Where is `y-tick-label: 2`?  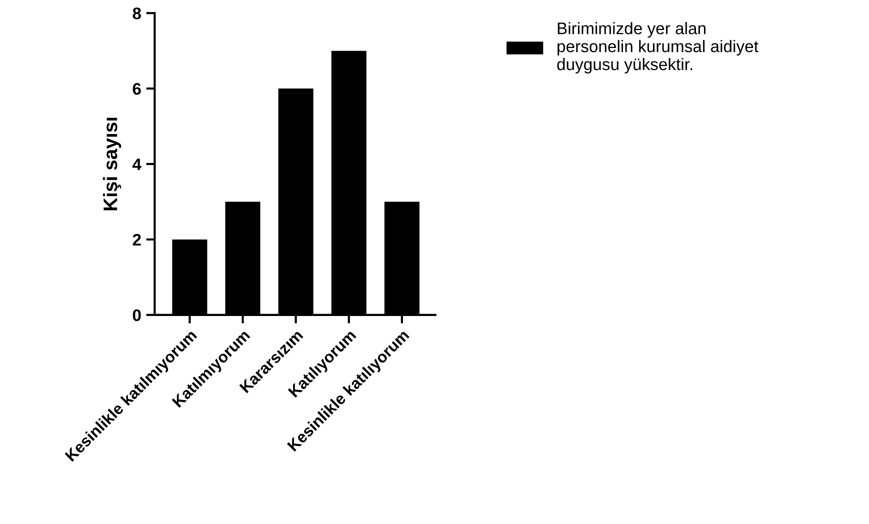
y-tick-label: 2 is located at coordinates (136, 240).